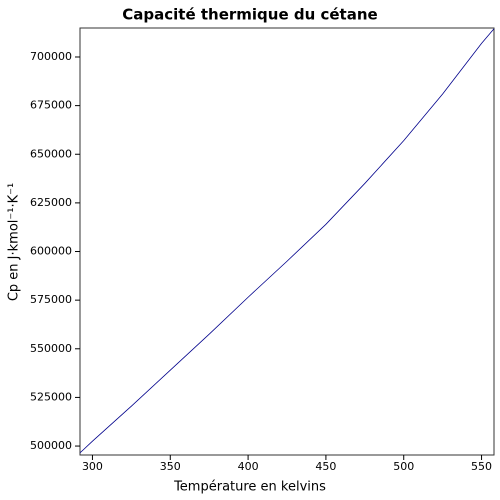 The image size is (500, 500). I want to click on x-tick-label: 550, so click(481, 466).